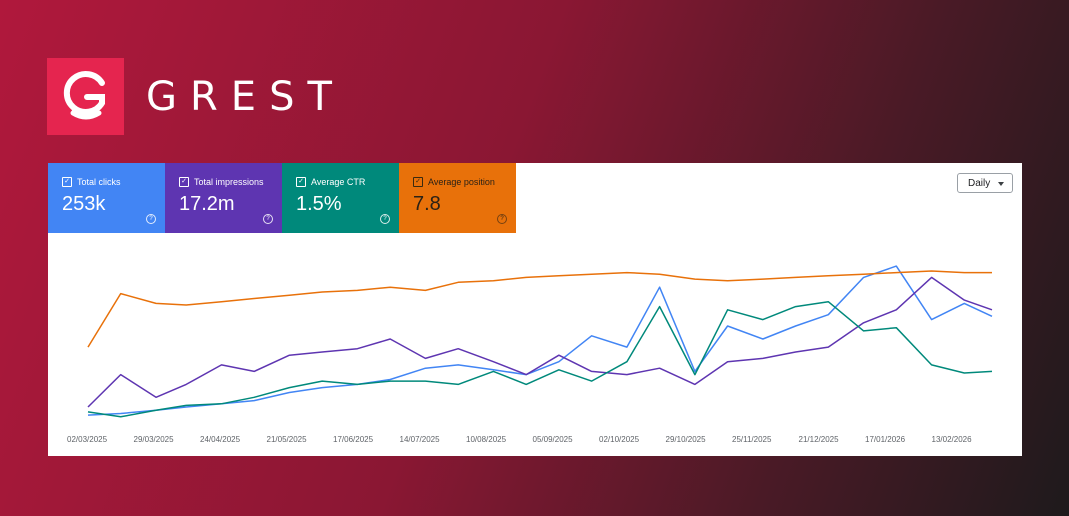  Describe the element at coordinates (338, 182) in the screenshot. I see `metric-label: Average CTR` at that location.